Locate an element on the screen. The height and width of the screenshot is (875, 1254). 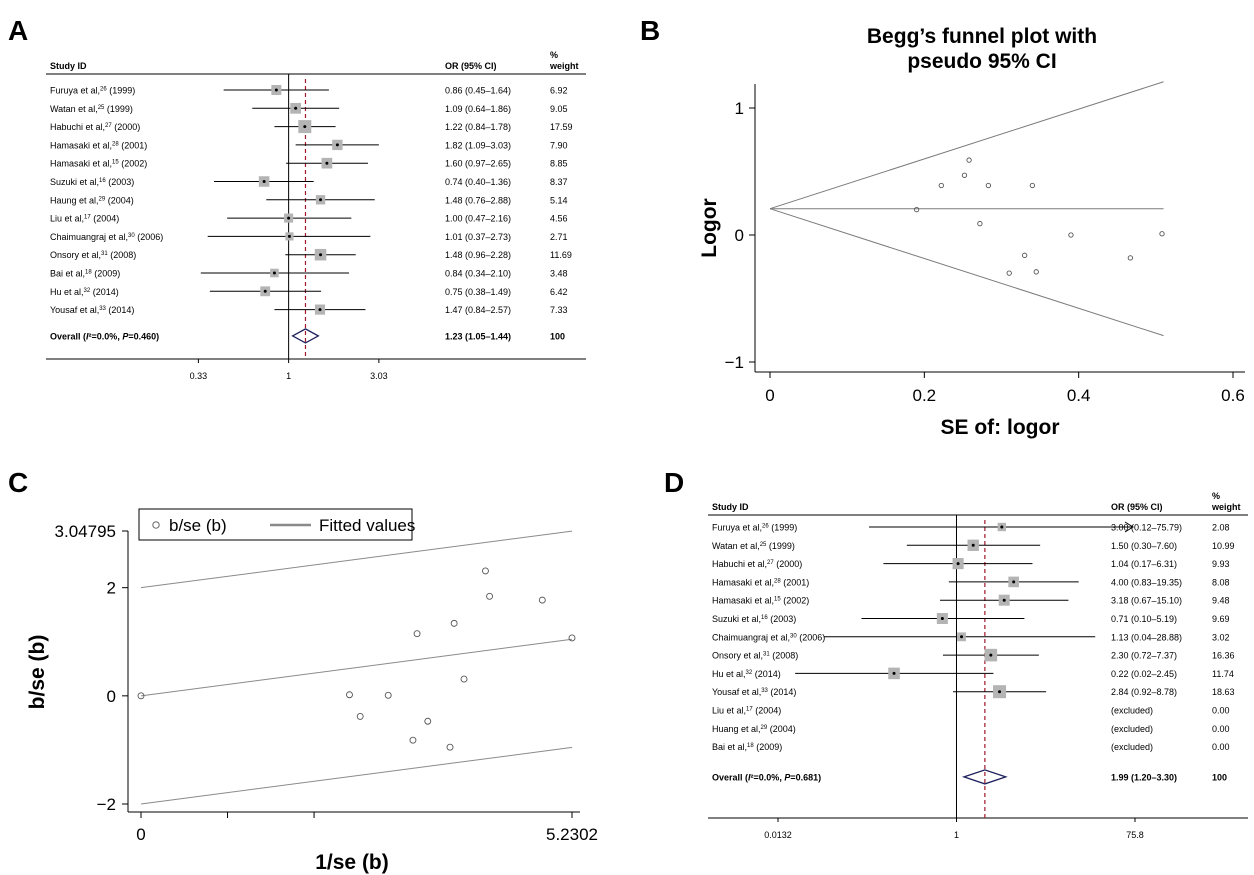
study-weight: 2.08 is located at coordinates (1221, 528).